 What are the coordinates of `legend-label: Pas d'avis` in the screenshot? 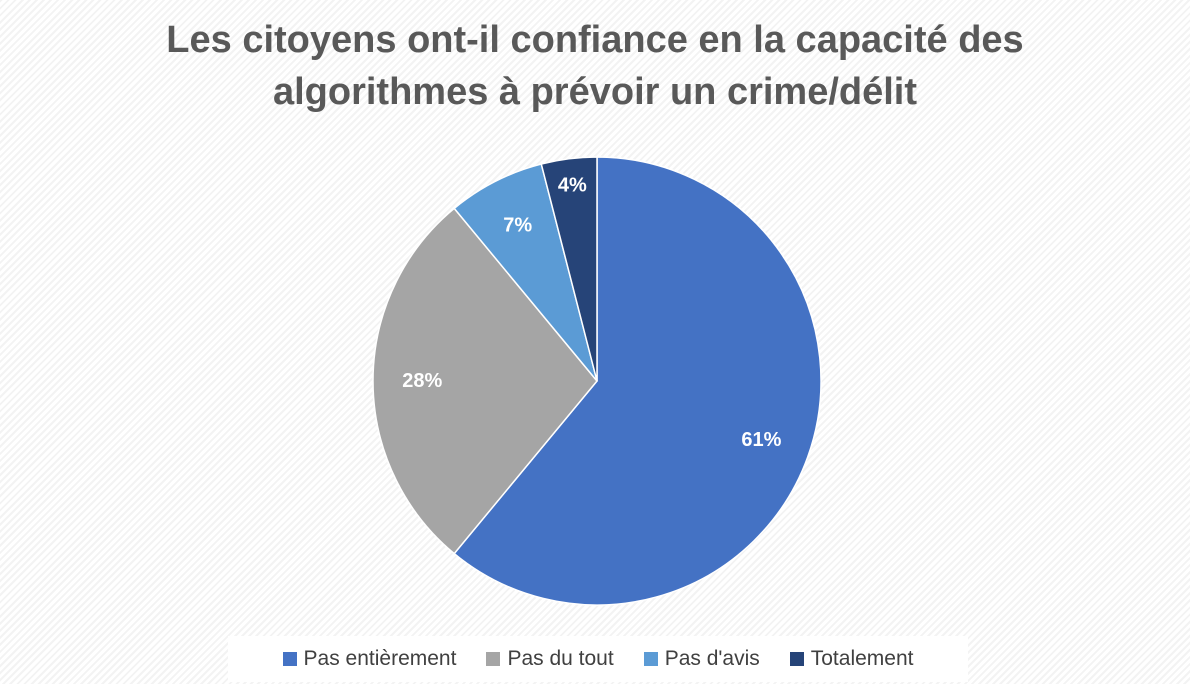 It's located at (712, 658).